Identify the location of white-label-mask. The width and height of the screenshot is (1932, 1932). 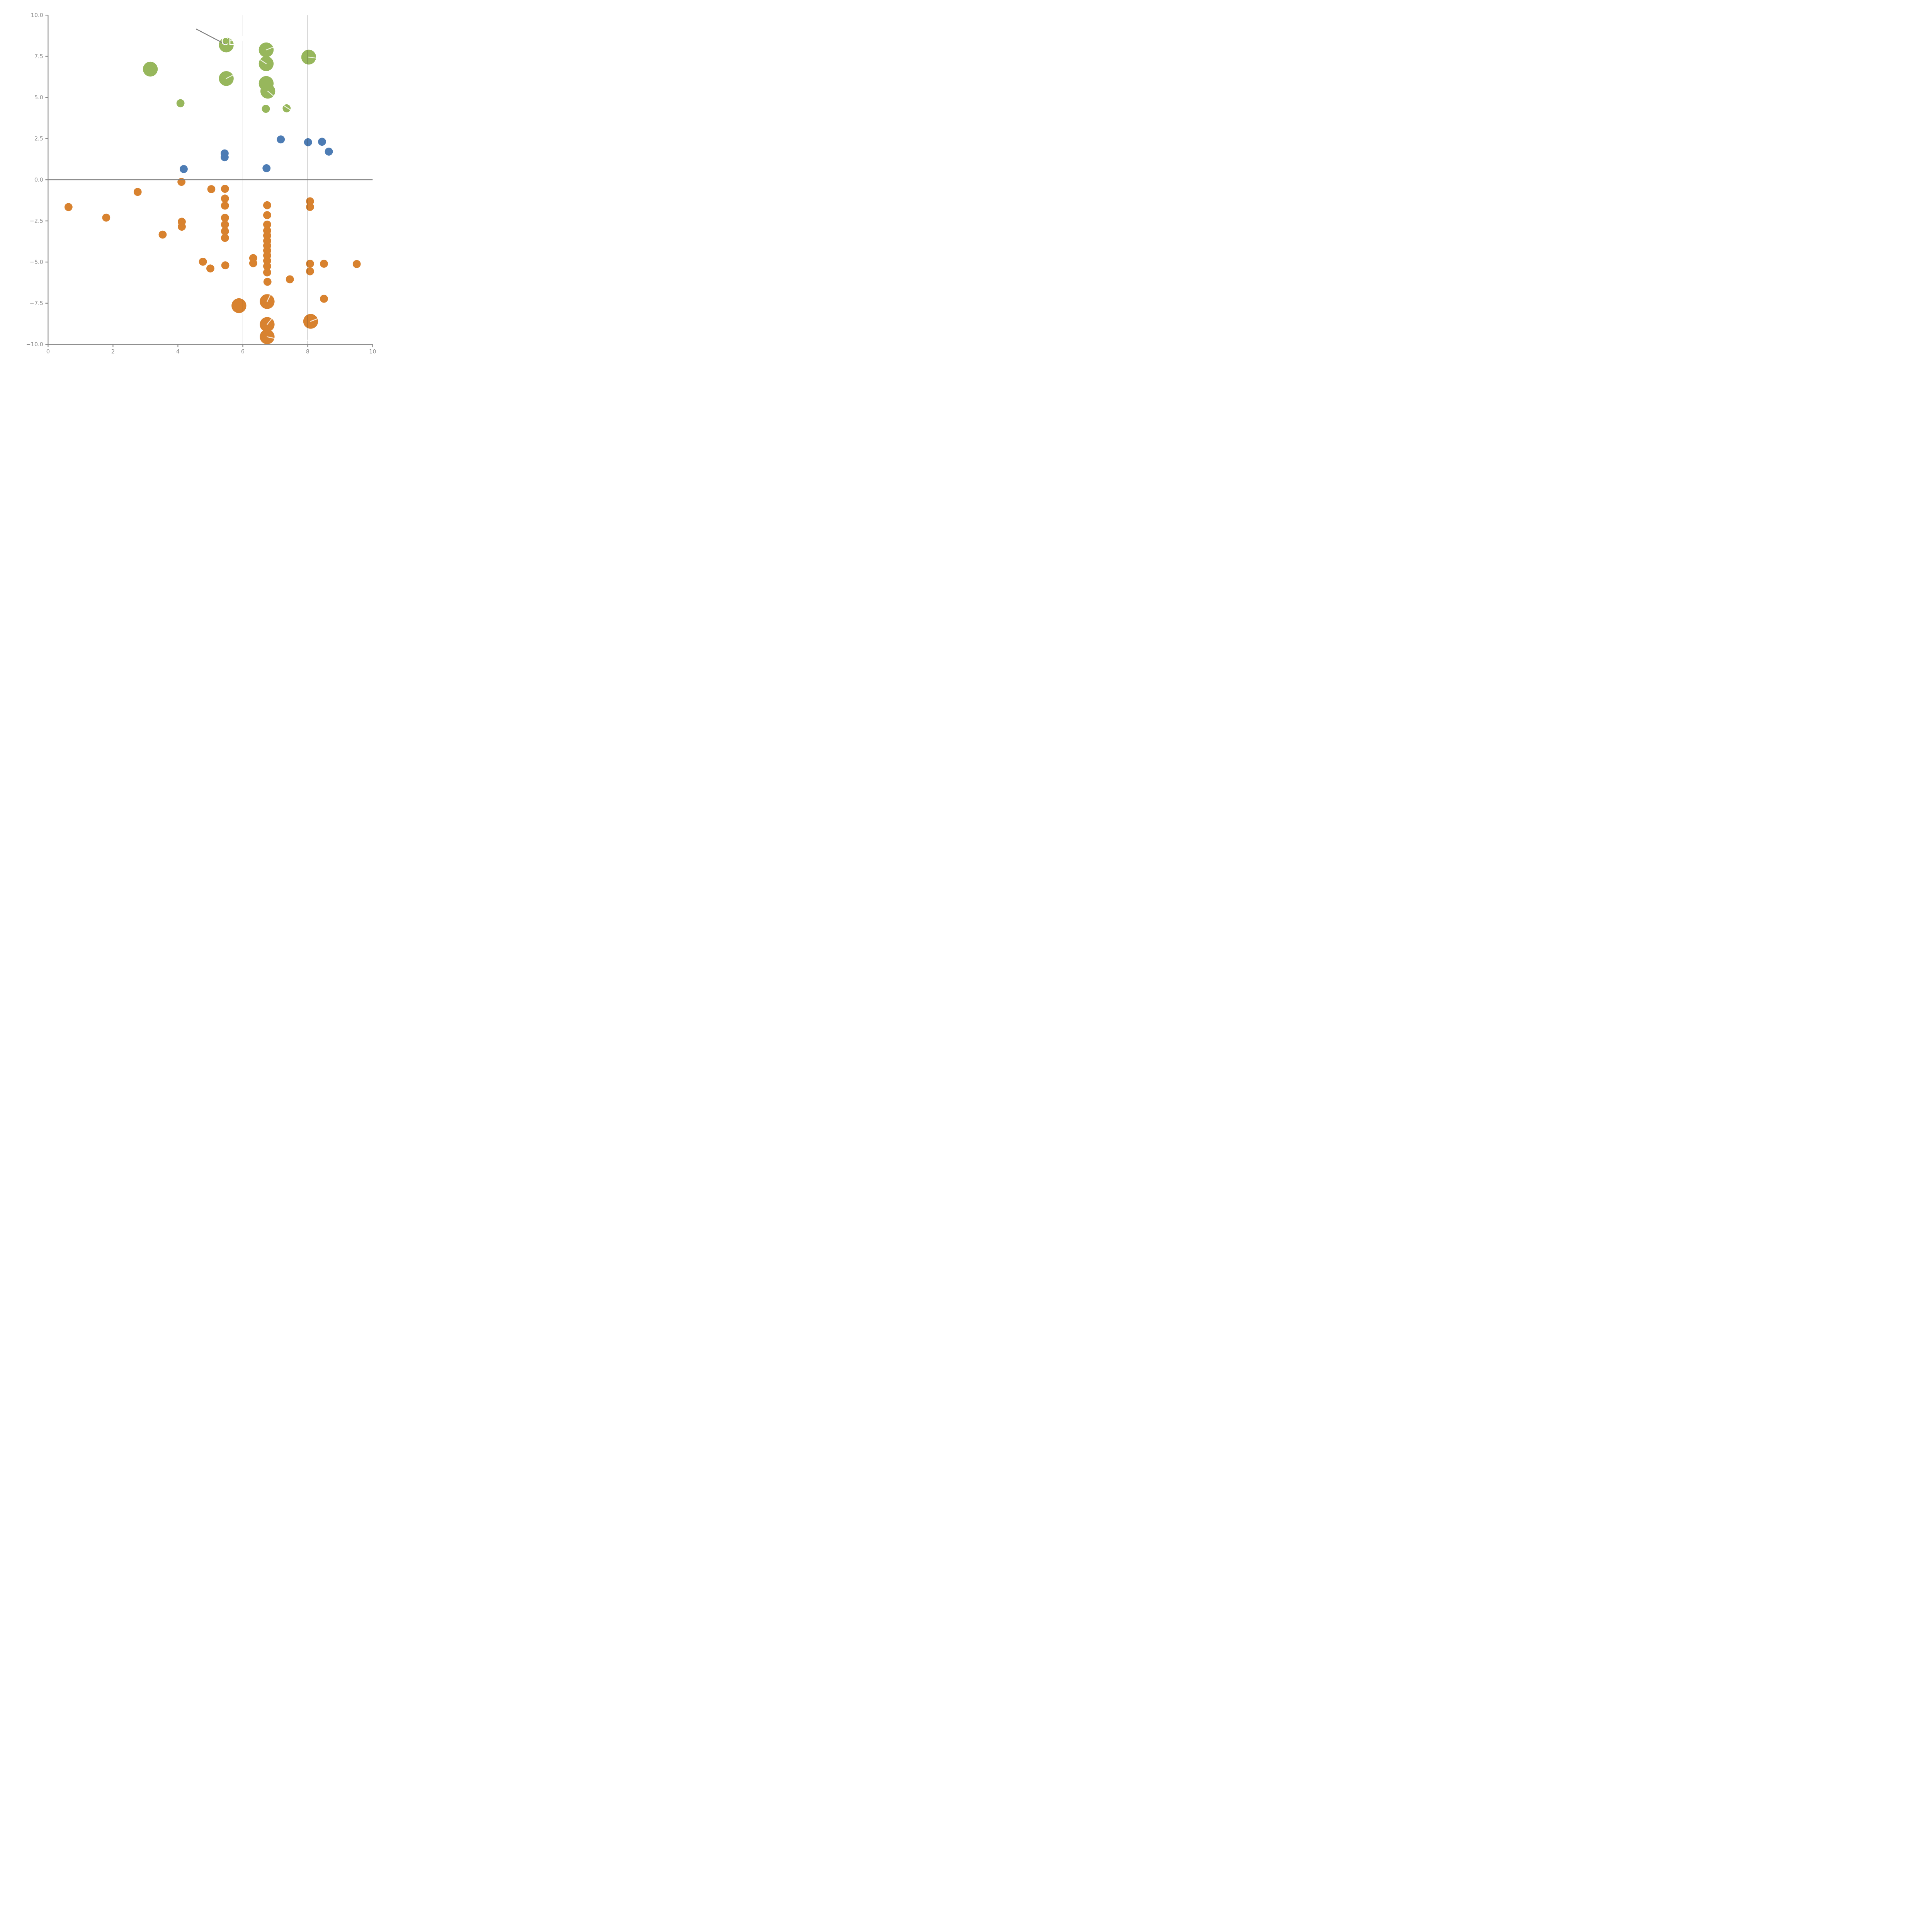
(243, 39).